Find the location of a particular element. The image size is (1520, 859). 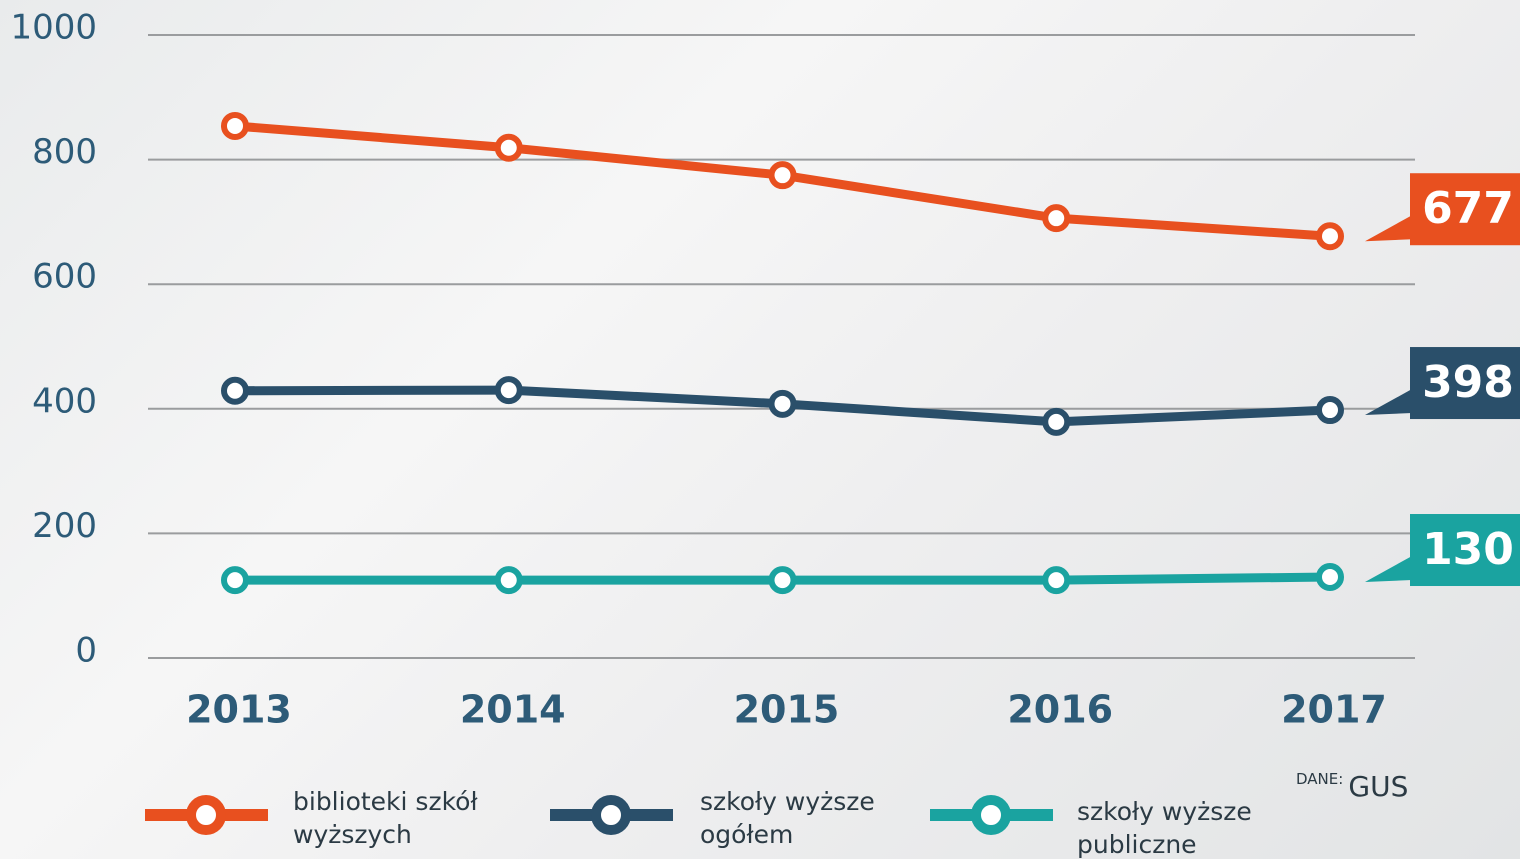

value-label: 677 is located at coordinates (1468, 208).